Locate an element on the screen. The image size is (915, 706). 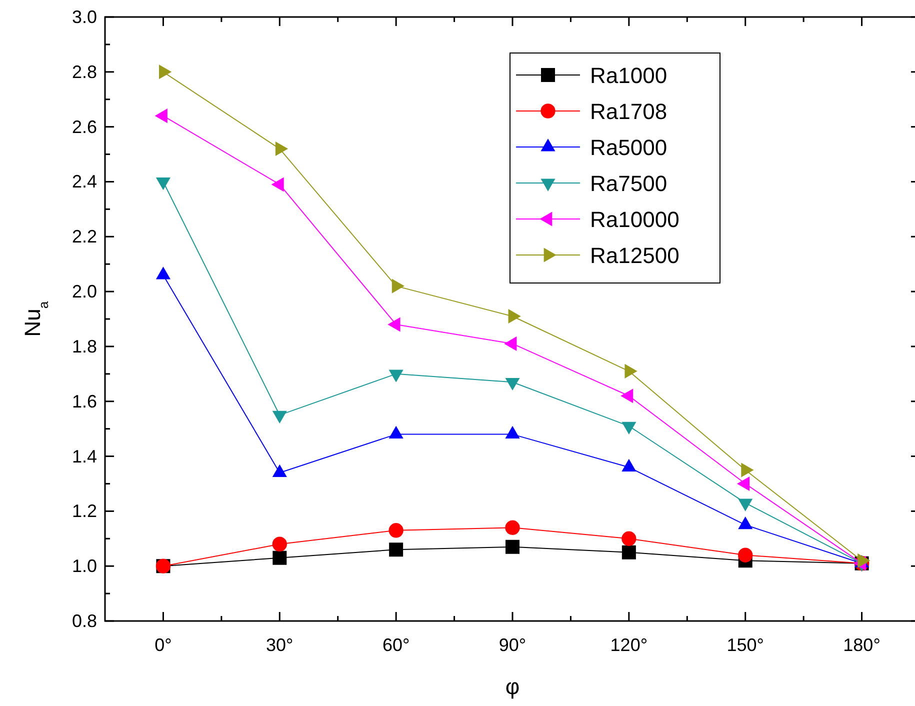
x-tick-label: 120° is located at coordinates (629, 645).